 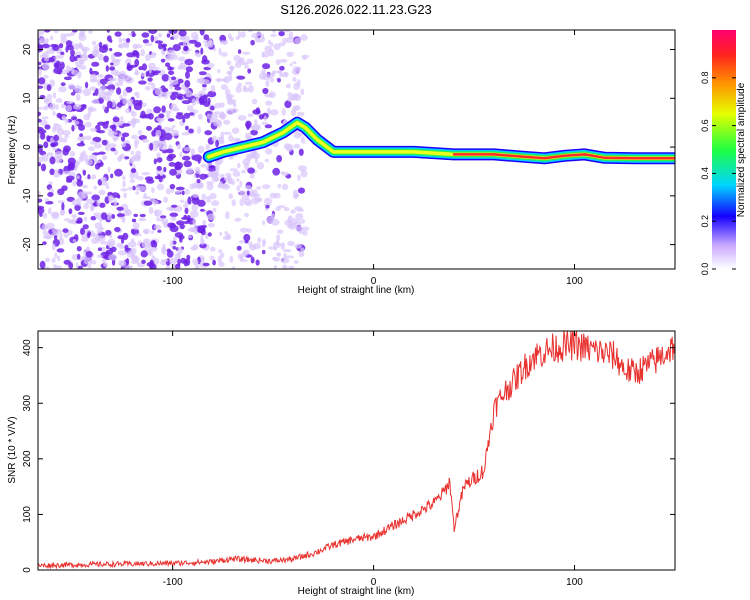 What do you see at coordinates (173, 281) in the screenshot?
I see `x-tick-label: -100` at bounding box center [173, 281].